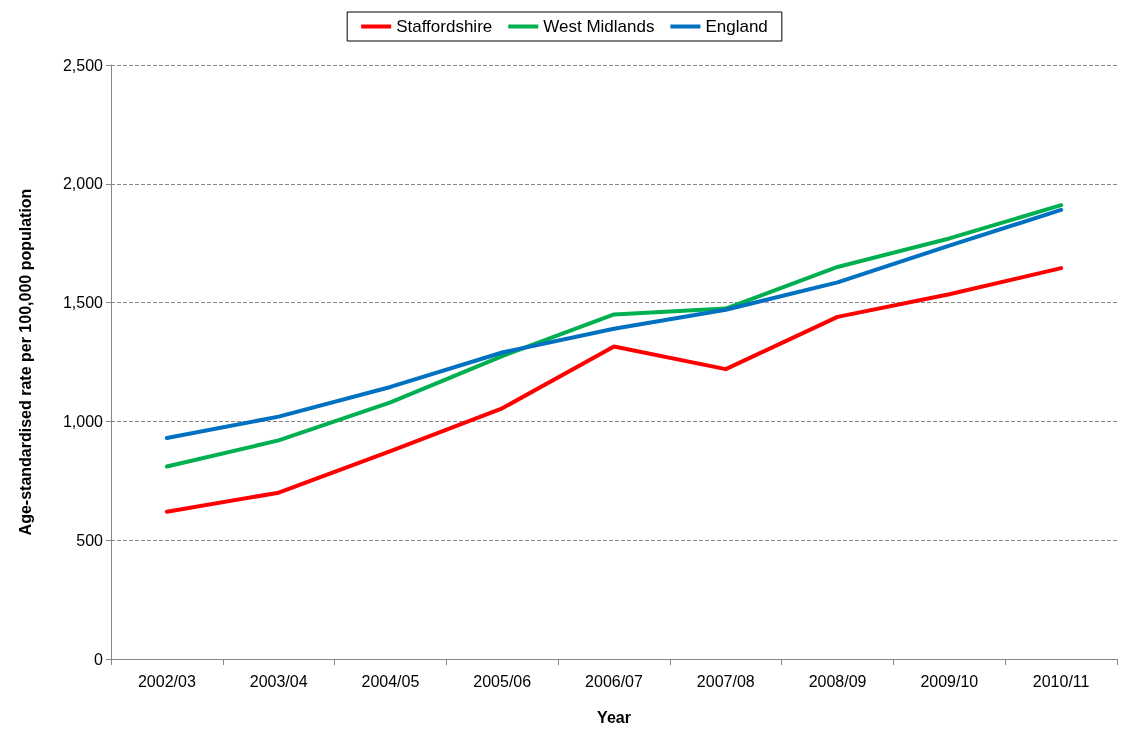  What do you see at coordinates (25, 362) in the screenshot?
I see `y-axis-title: Age-standardised rate per 100,000 population` at bounding box center [25, 362].